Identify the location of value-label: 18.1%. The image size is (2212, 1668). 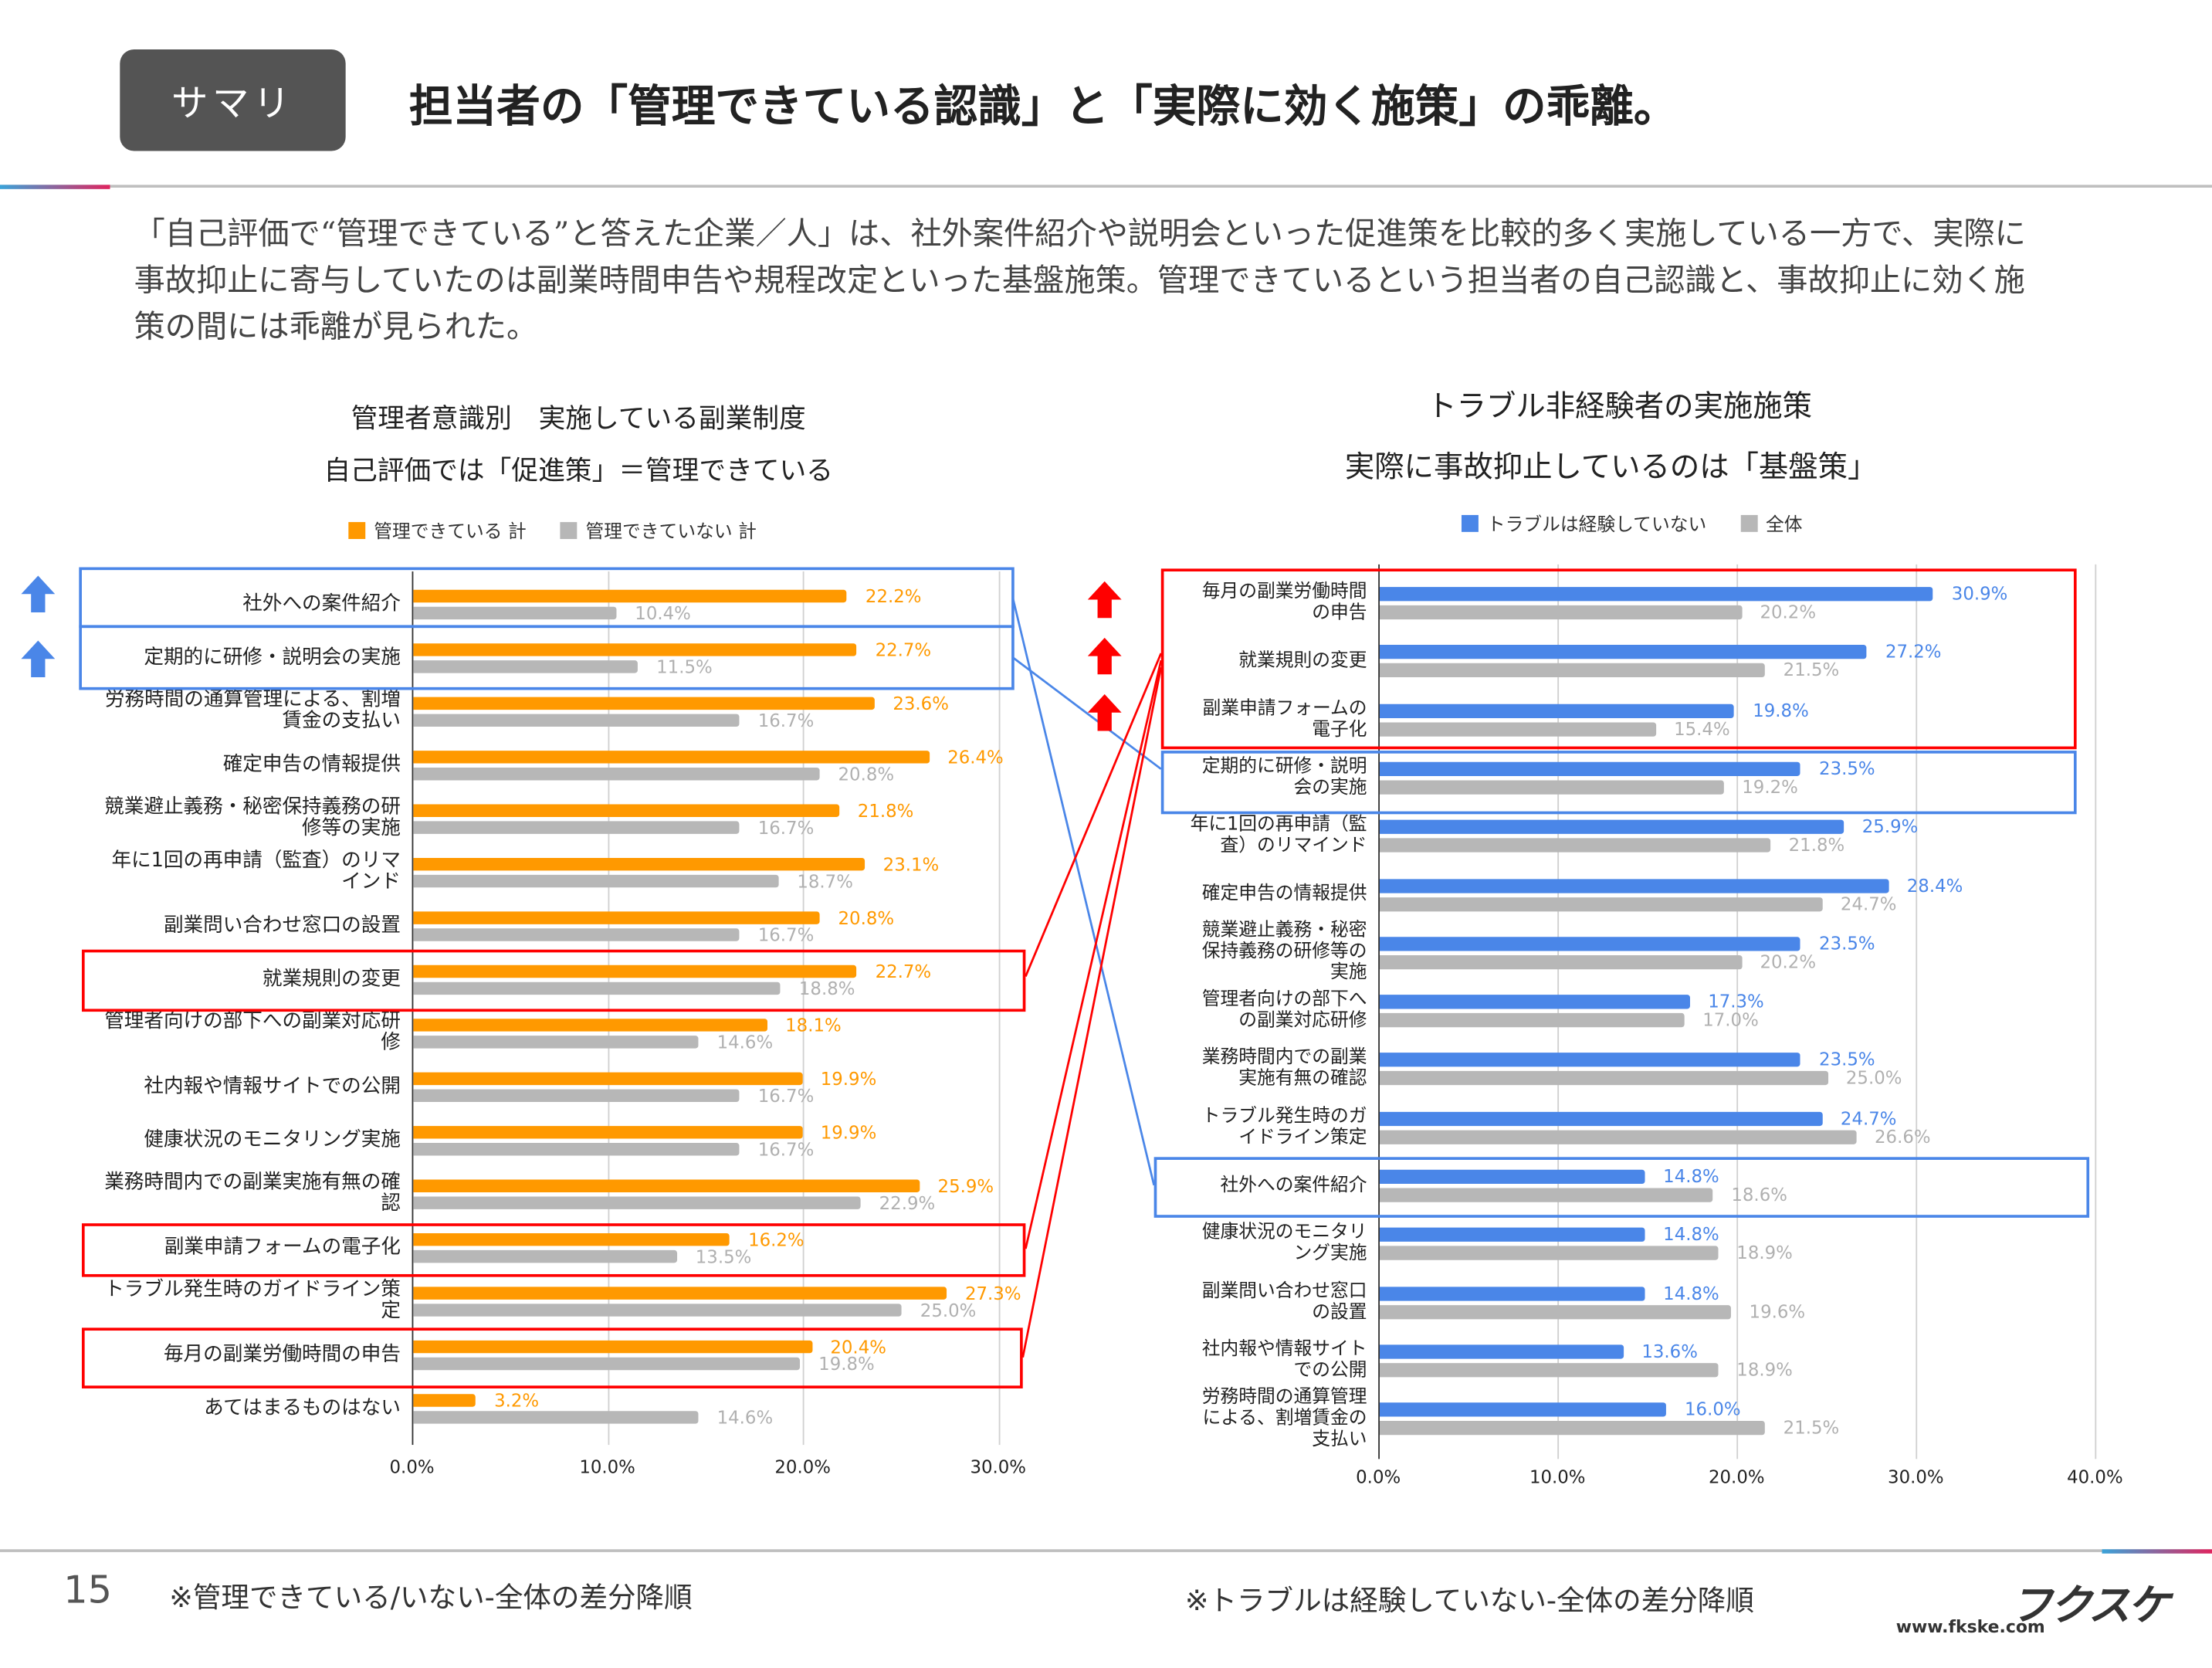
(813, 1025).